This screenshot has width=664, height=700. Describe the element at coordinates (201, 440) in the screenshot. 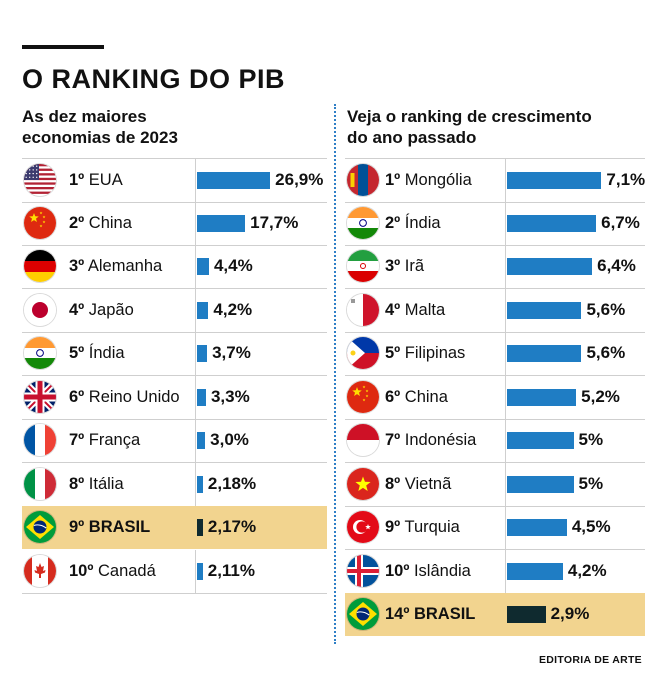

I see `bar-frança` at that location.